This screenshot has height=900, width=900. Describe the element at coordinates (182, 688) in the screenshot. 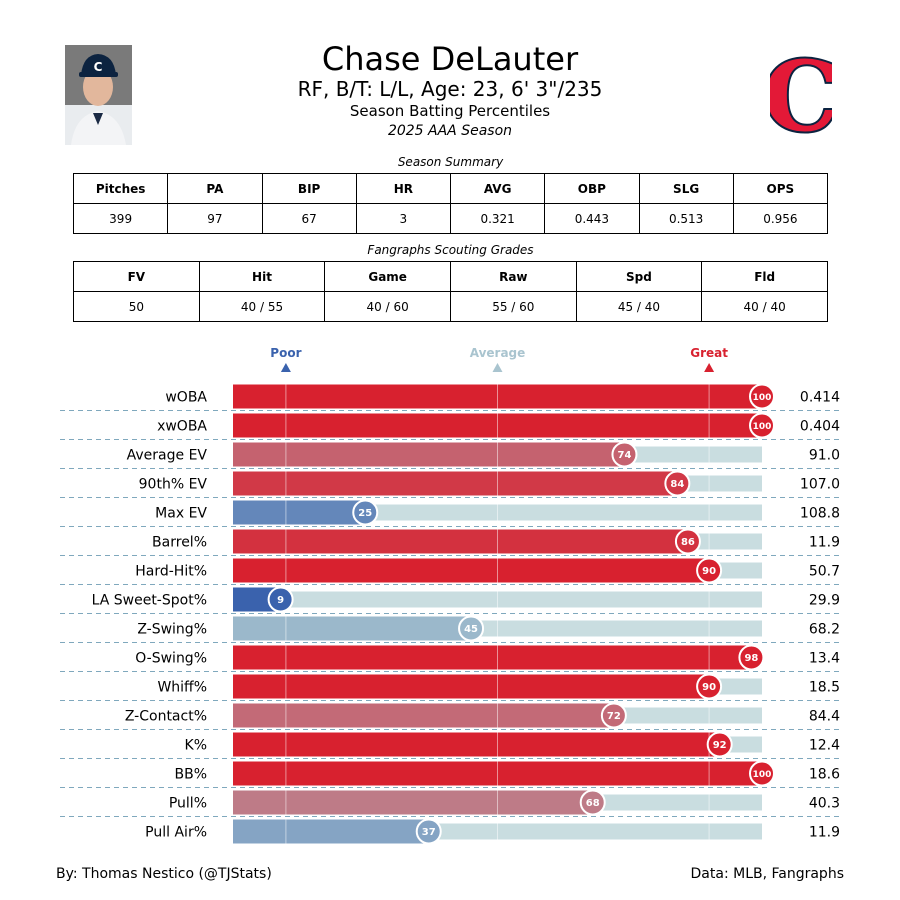

I see `category-label: Whiff%` at that location.